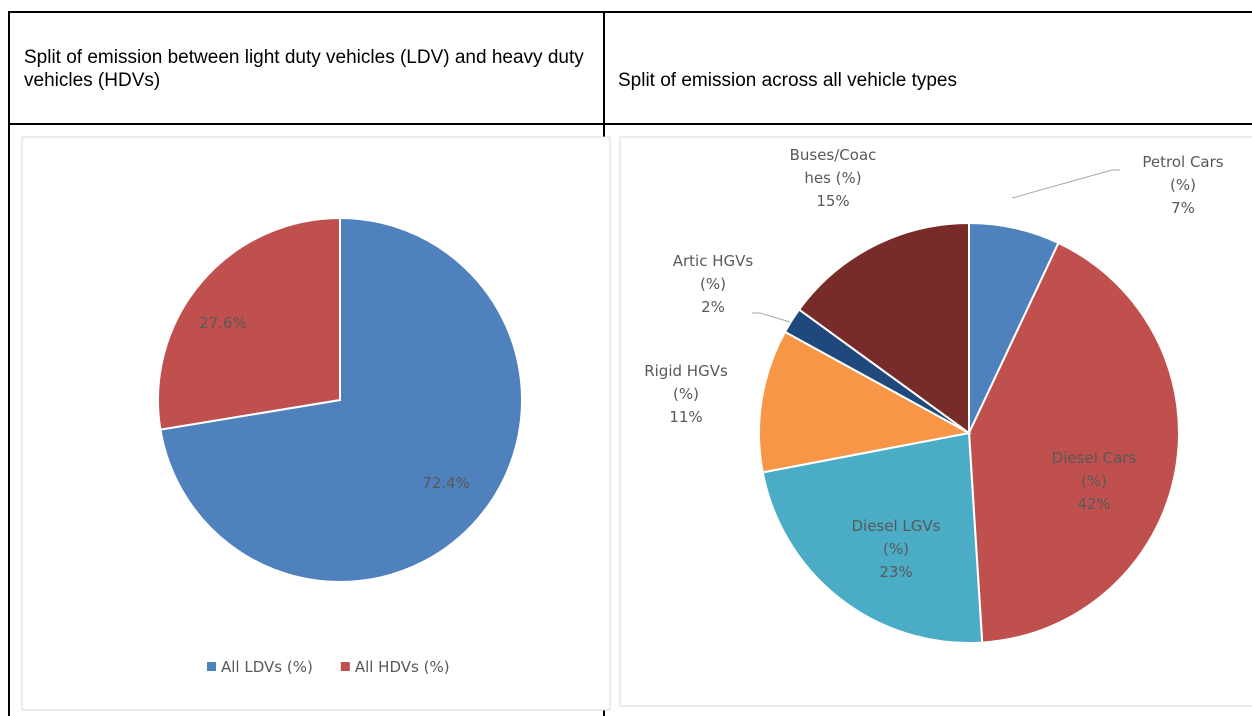  I want to click on label-line: Diesel LGVs, so click(896, 526).